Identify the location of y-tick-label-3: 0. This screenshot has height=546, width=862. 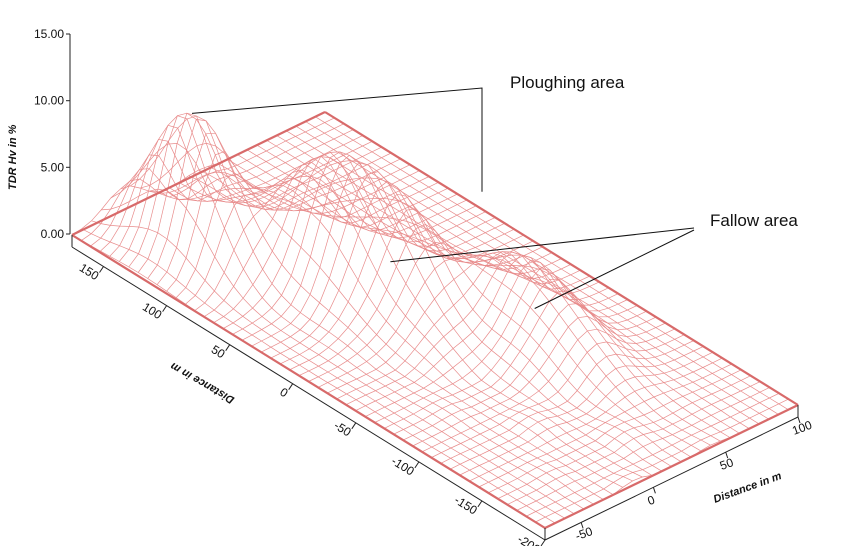
(283, 393).